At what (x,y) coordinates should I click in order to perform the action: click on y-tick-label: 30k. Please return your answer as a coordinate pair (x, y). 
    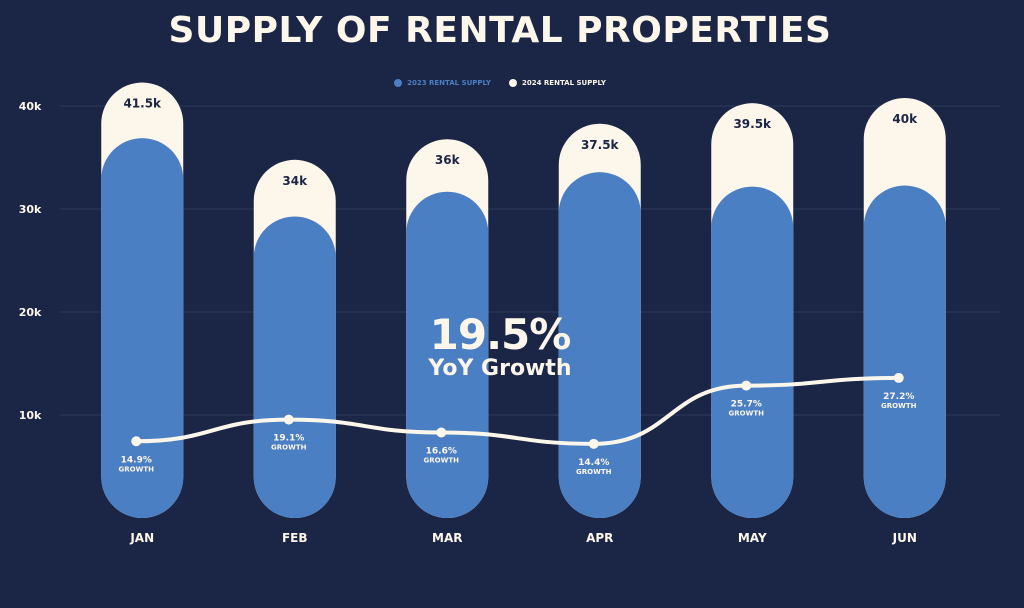
    Looking at the image, I should click on (30, 209).